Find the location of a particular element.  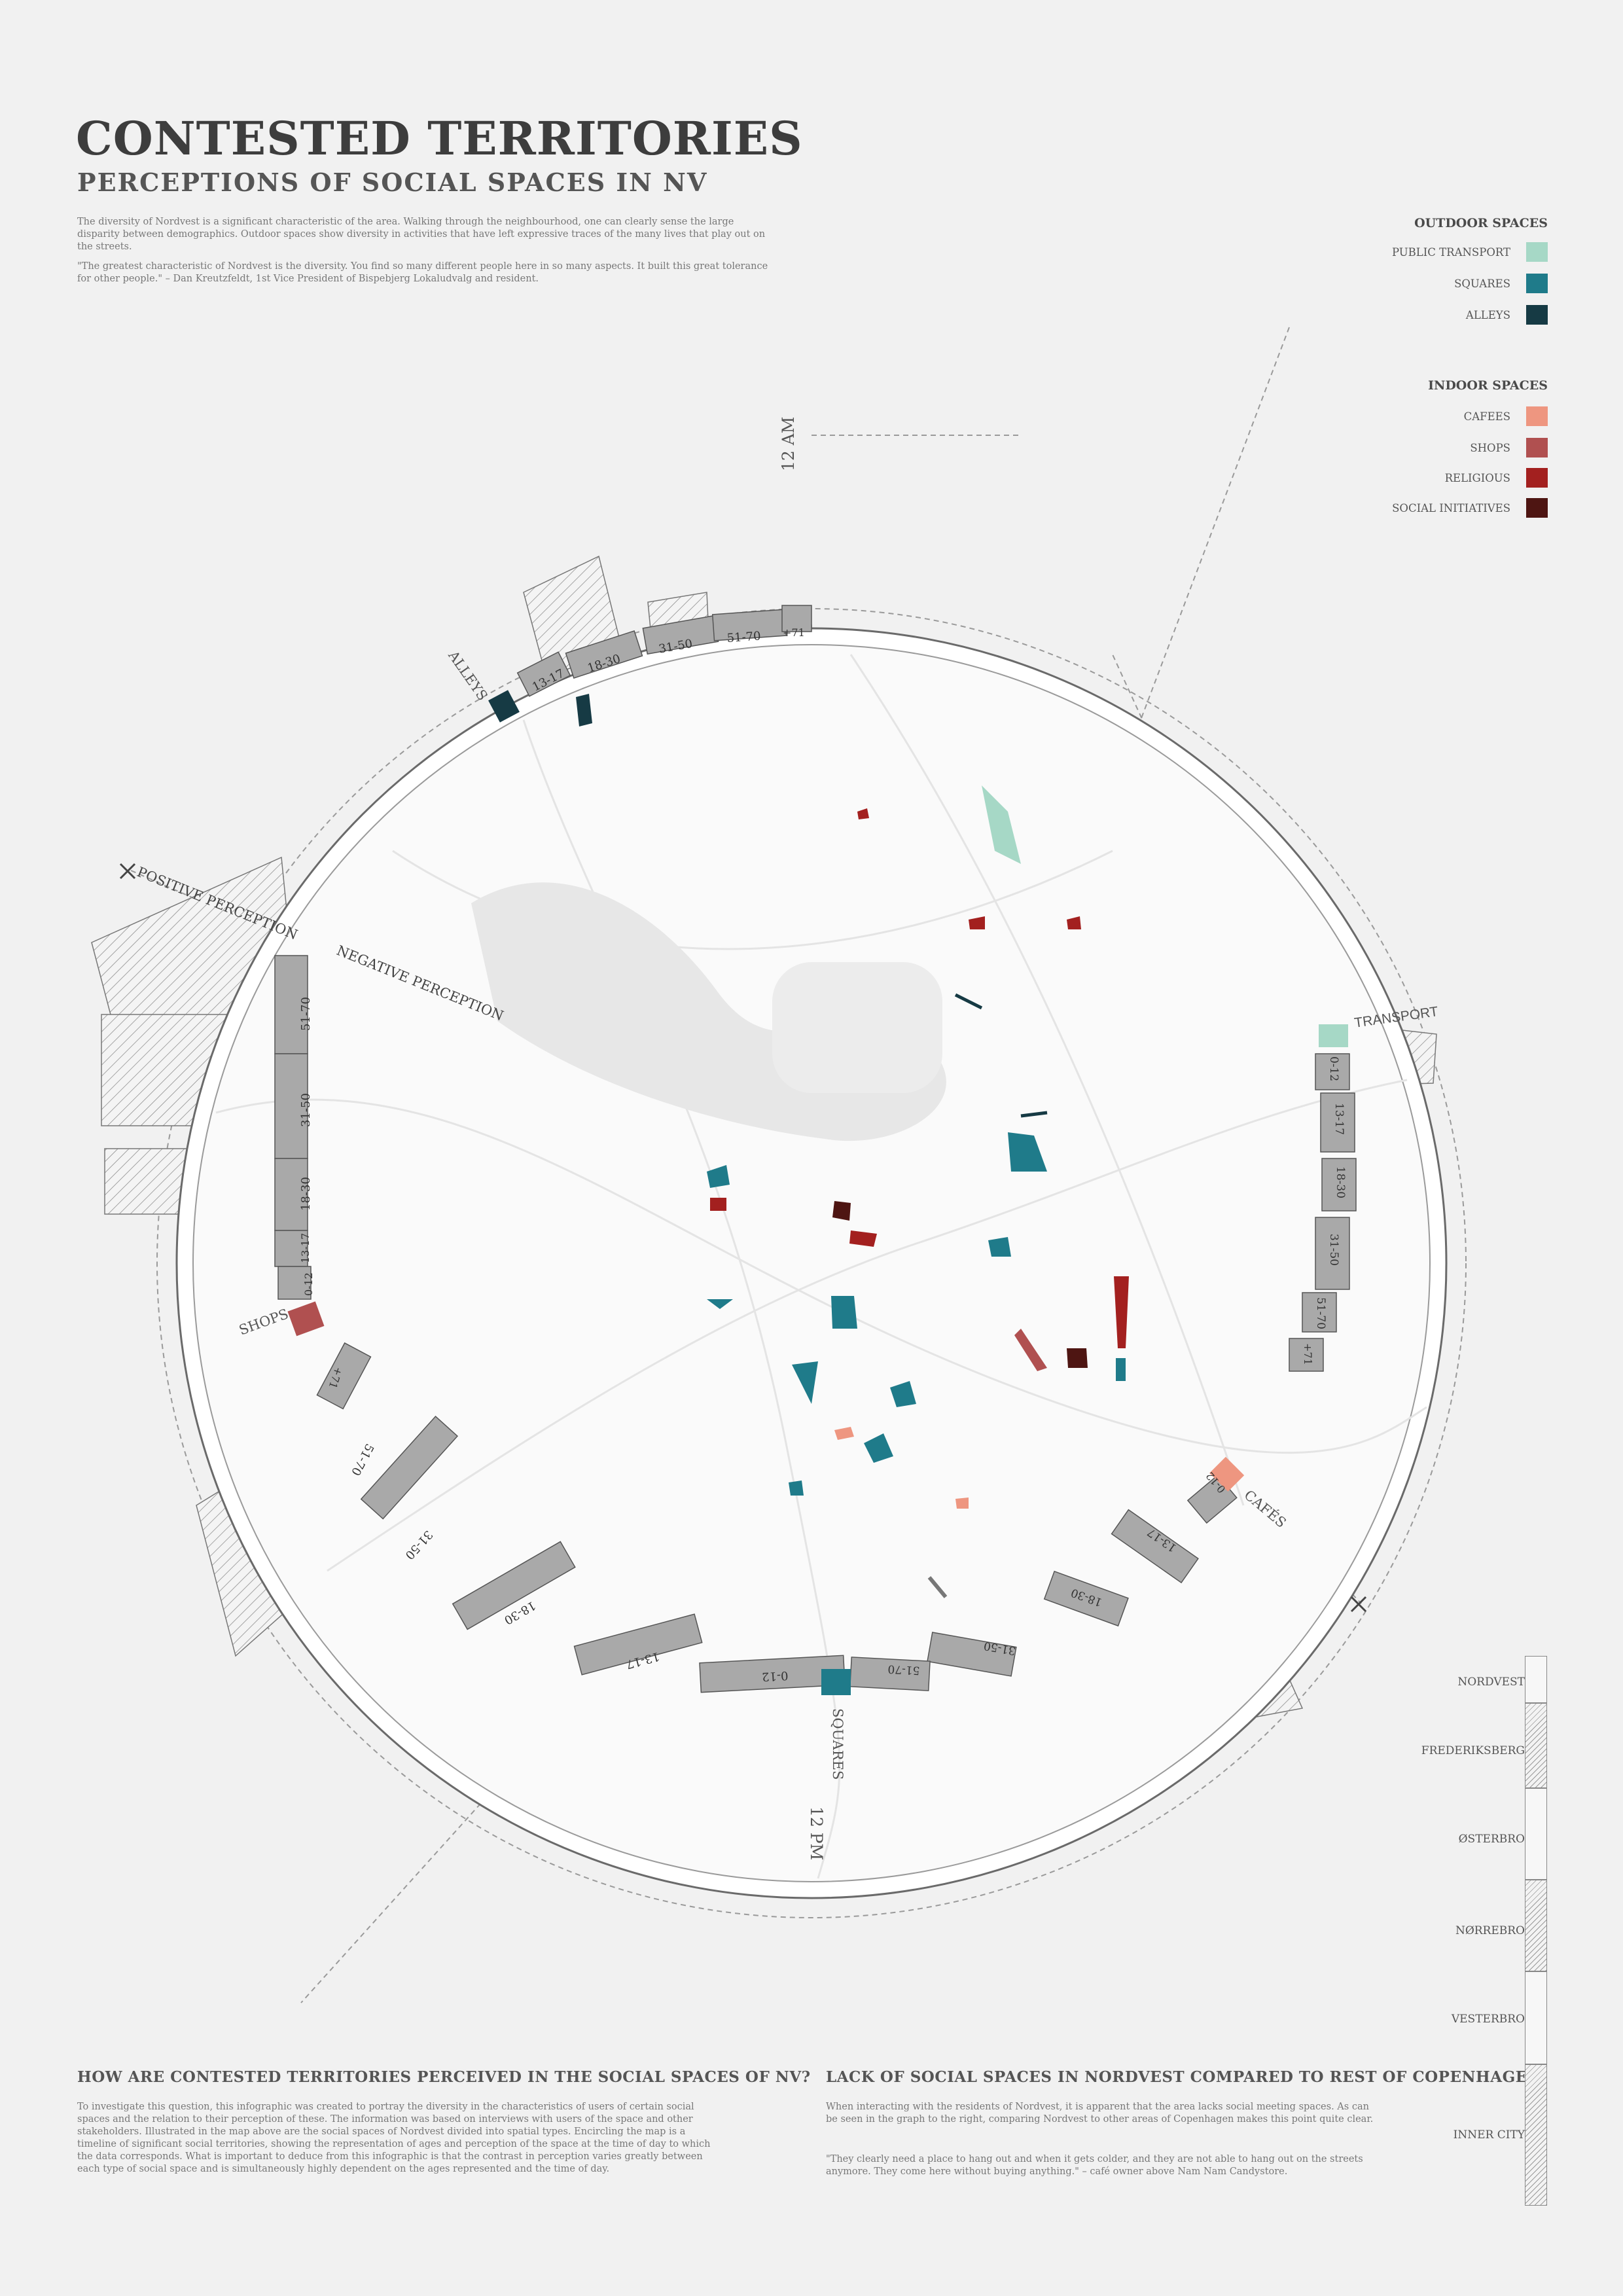

page-subtitle: PERCEPTIONS OF SOCIAL SPACES IN NV is located at coordinates (392, 182).